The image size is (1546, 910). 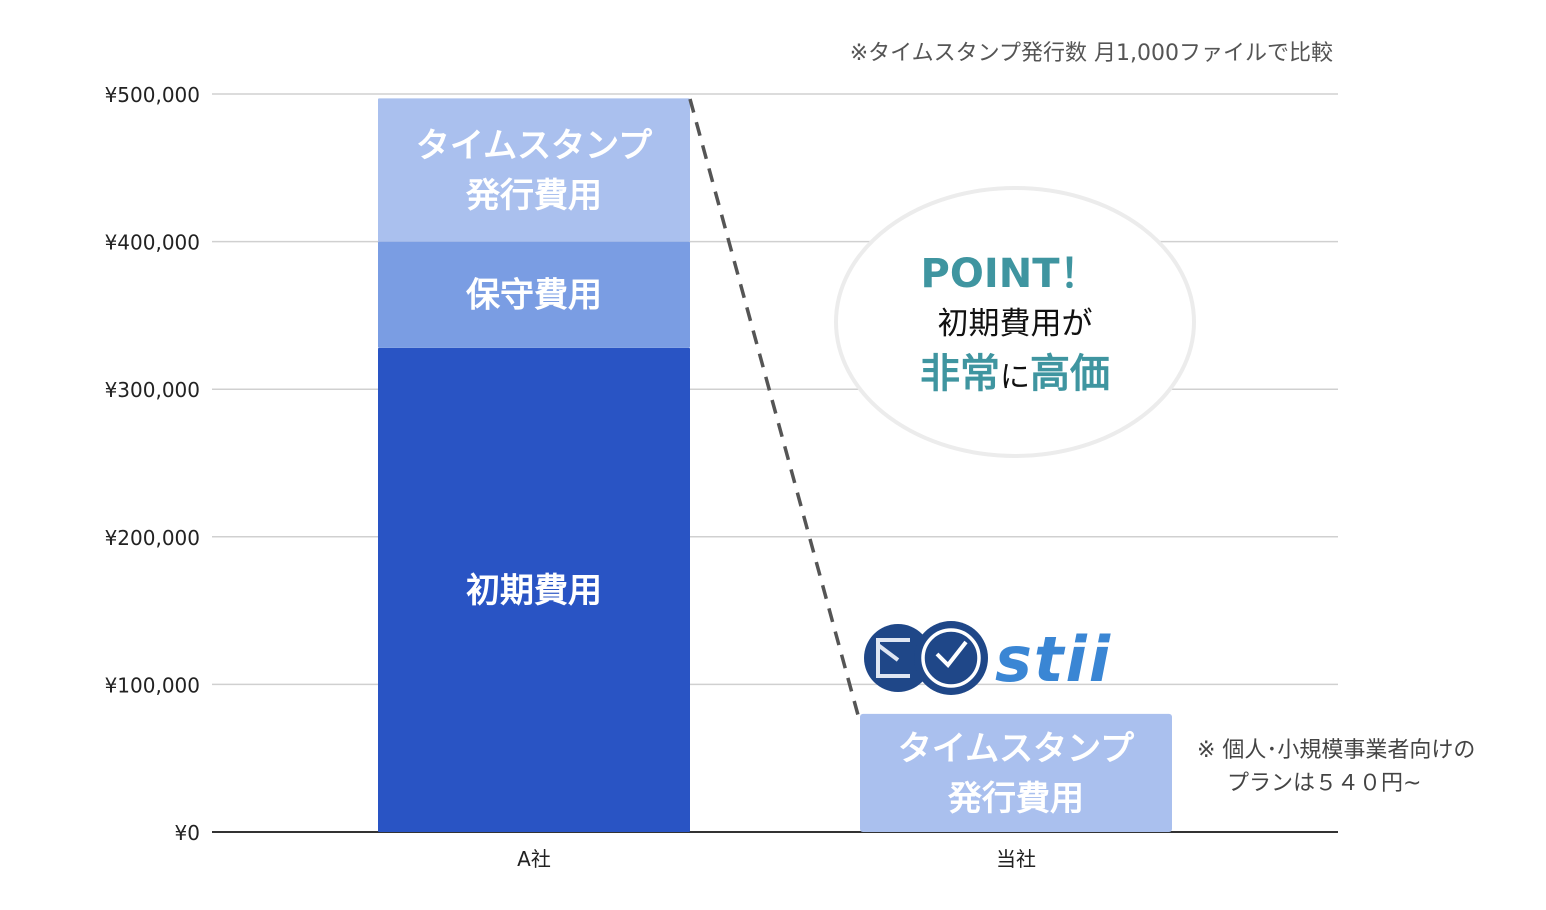 What do you see at coordinates (1324, 783) in the screenshot?
I see `side-note-line2: プランは５４０円~` at bounding box center [1324, 783].